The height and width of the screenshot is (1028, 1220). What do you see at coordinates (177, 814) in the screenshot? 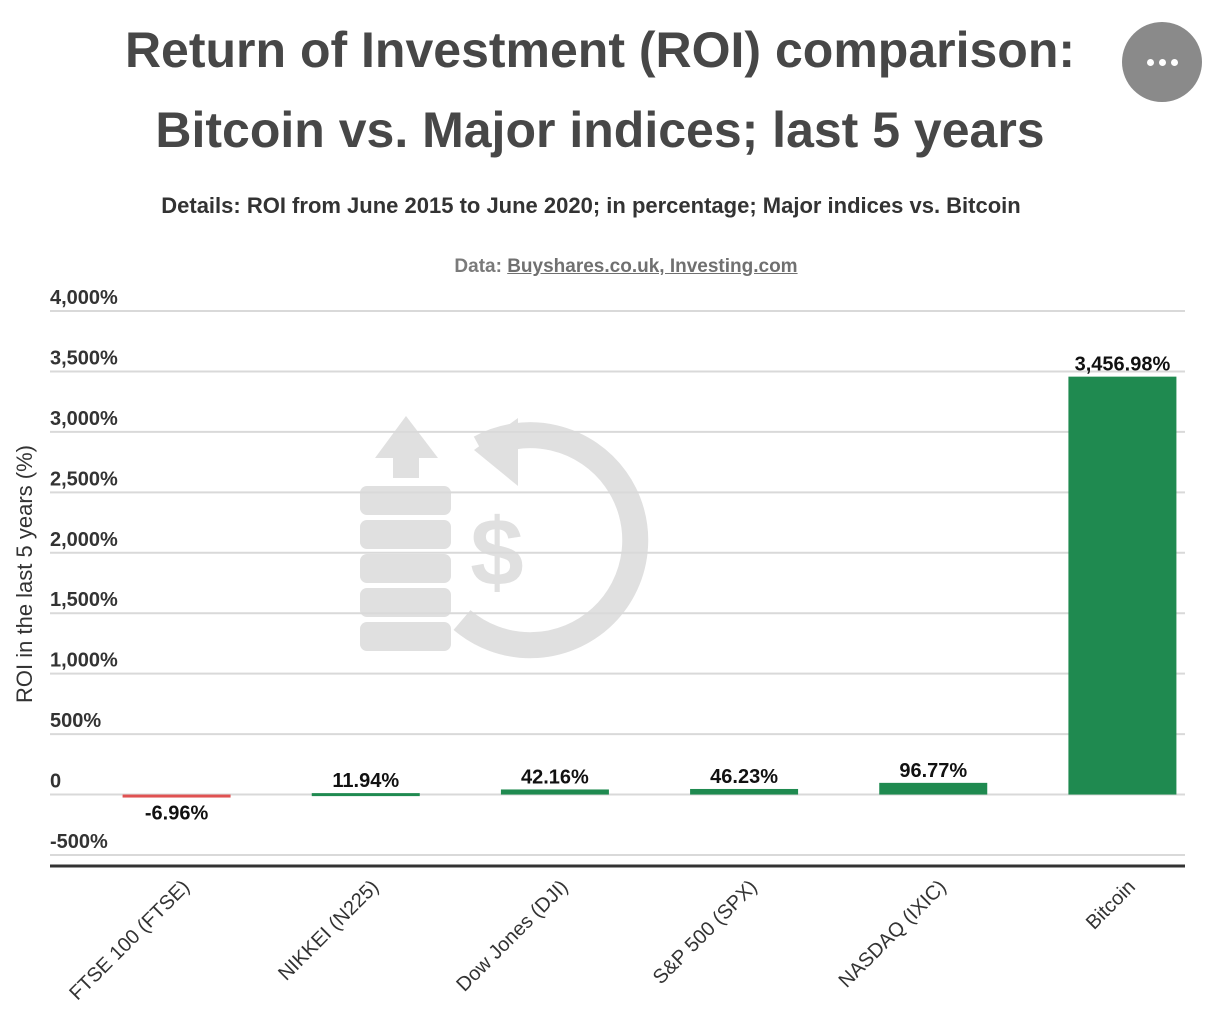
I see `data-label: -6.96%` at bounding box center [177, 814].